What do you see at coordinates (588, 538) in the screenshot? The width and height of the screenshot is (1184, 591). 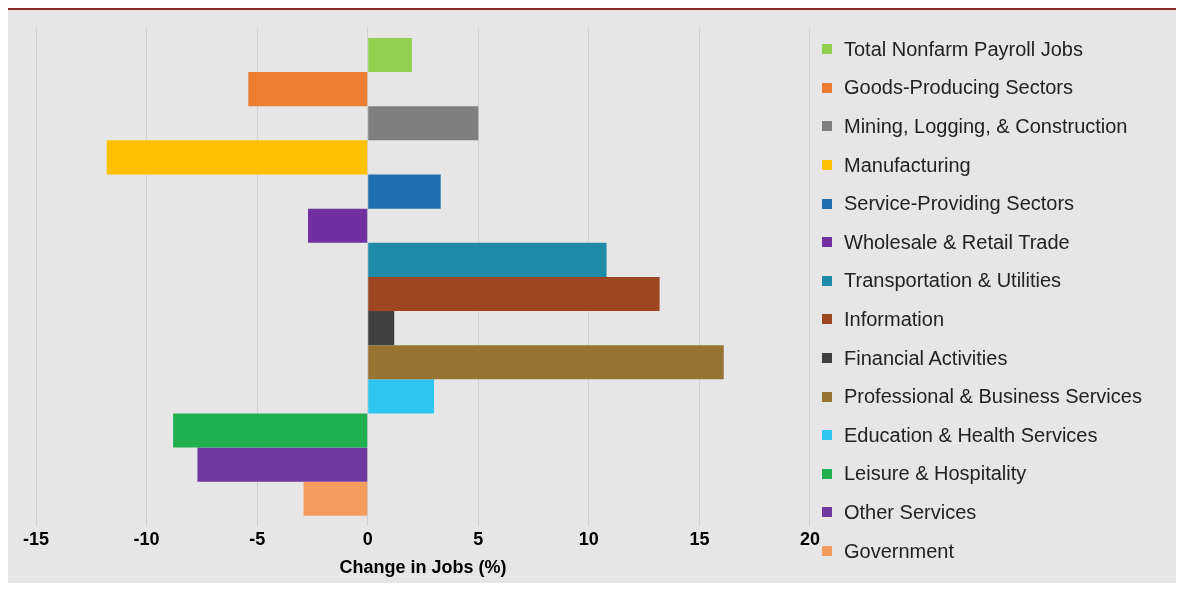 I see `x-tick-label: 10` at bounding box center [588, 538].